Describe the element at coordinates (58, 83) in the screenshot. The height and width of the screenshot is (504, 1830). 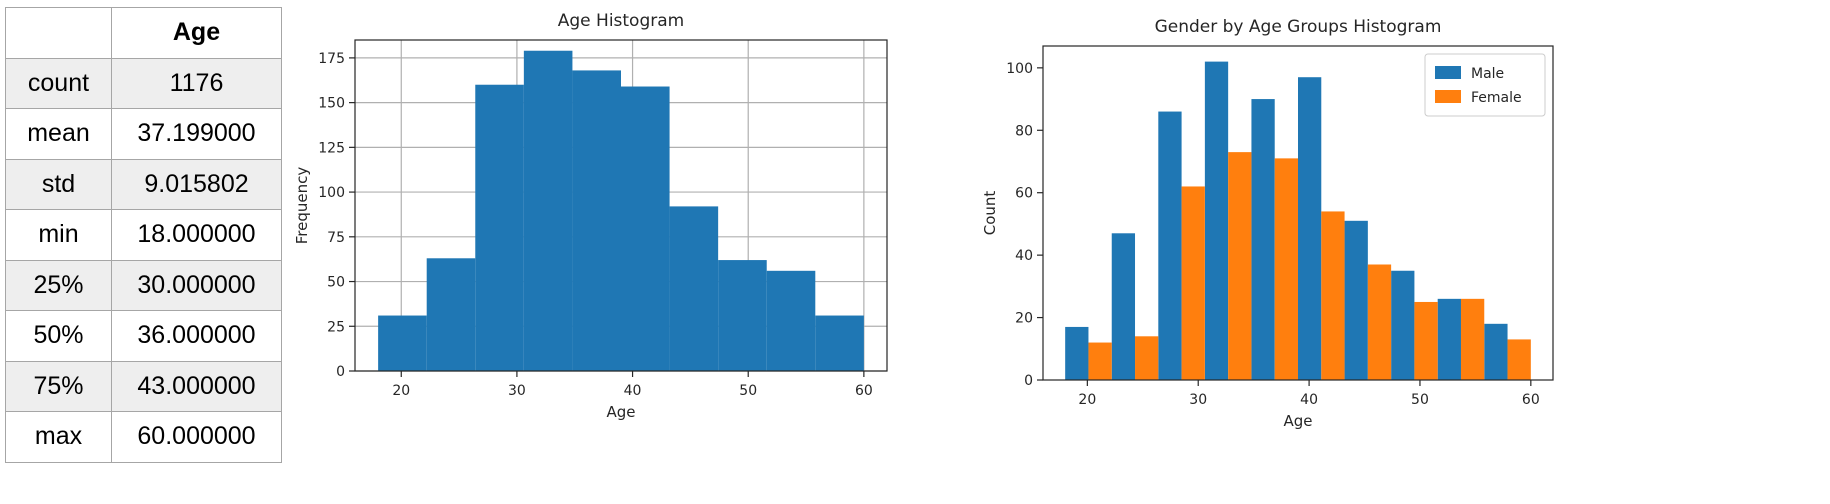
I see `row-label: count` at that location.